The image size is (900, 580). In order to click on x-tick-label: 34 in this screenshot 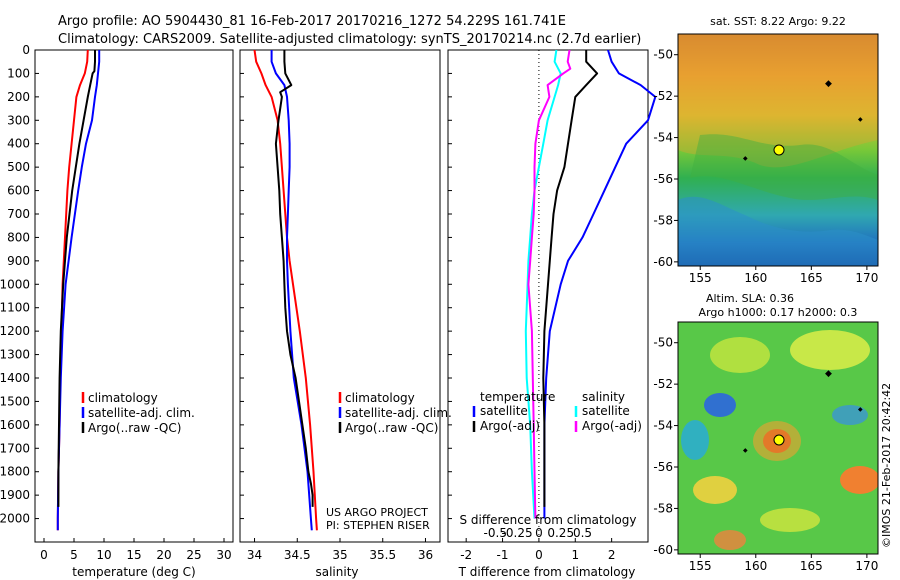, I will do `click(254, 555)`.